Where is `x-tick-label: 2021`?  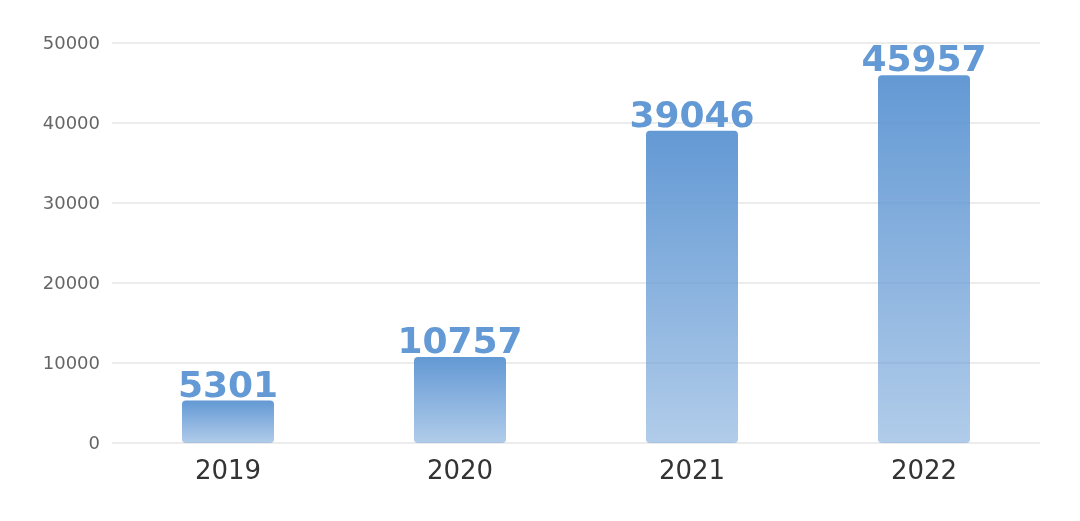
x-tick-label: 2021 is located at coordinates (692, 470).